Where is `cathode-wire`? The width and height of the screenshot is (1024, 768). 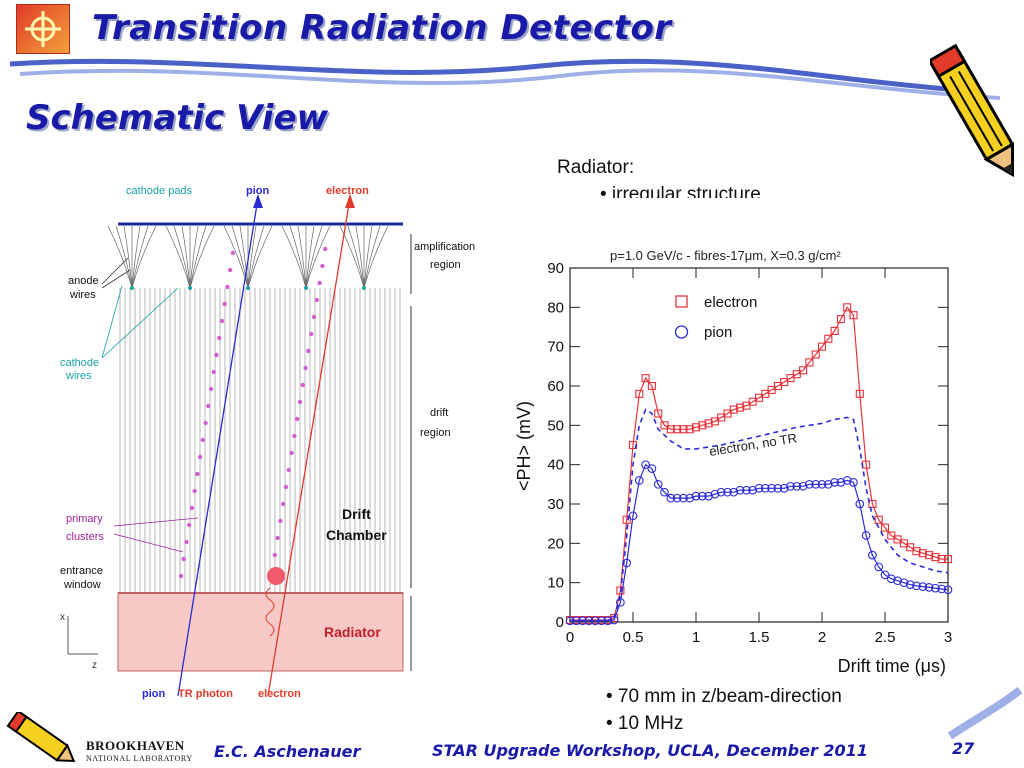
cathode-wire is located at coordinates (190, 288).